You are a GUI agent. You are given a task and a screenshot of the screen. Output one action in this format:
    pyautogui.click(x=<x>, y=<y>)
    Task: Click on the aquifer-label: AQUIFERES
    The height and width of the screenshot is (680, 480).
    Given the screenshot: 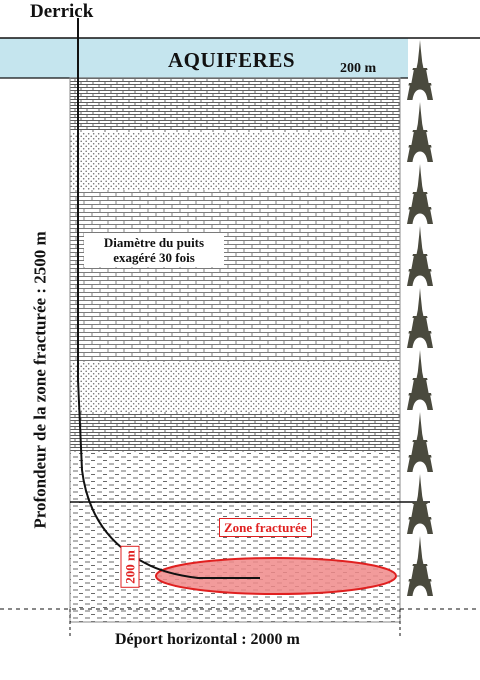 What is the action you would take?
    pyautogui.click(x=232, y=60)
    